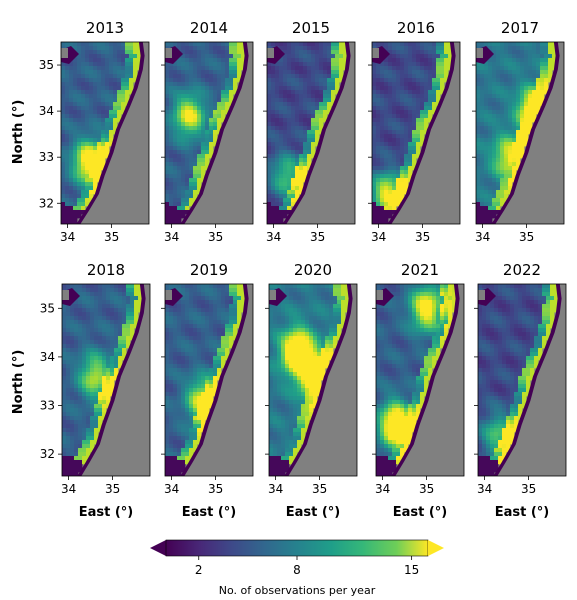  I want to click on map-panel: 2020 34 35 East (°), so click(311, 390).